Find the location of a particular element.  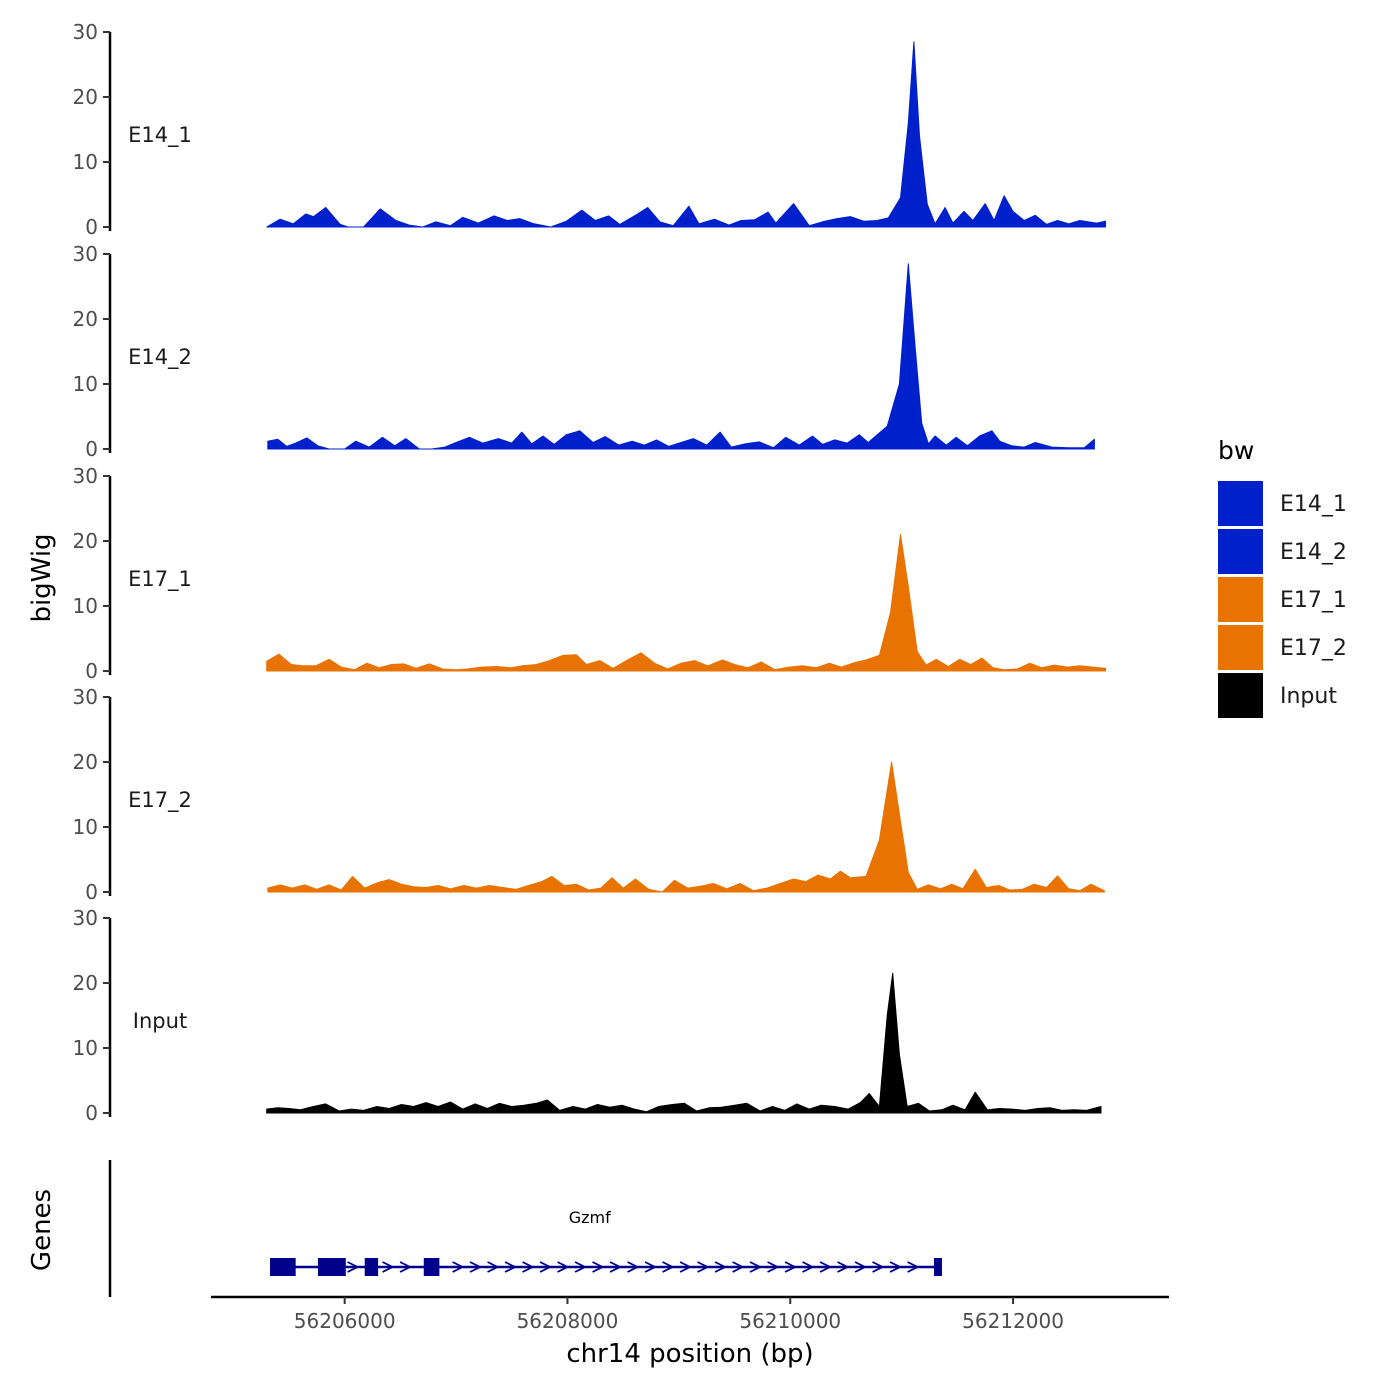

x-tick-label: 56212000 is located at coordinates (1013, 1321).